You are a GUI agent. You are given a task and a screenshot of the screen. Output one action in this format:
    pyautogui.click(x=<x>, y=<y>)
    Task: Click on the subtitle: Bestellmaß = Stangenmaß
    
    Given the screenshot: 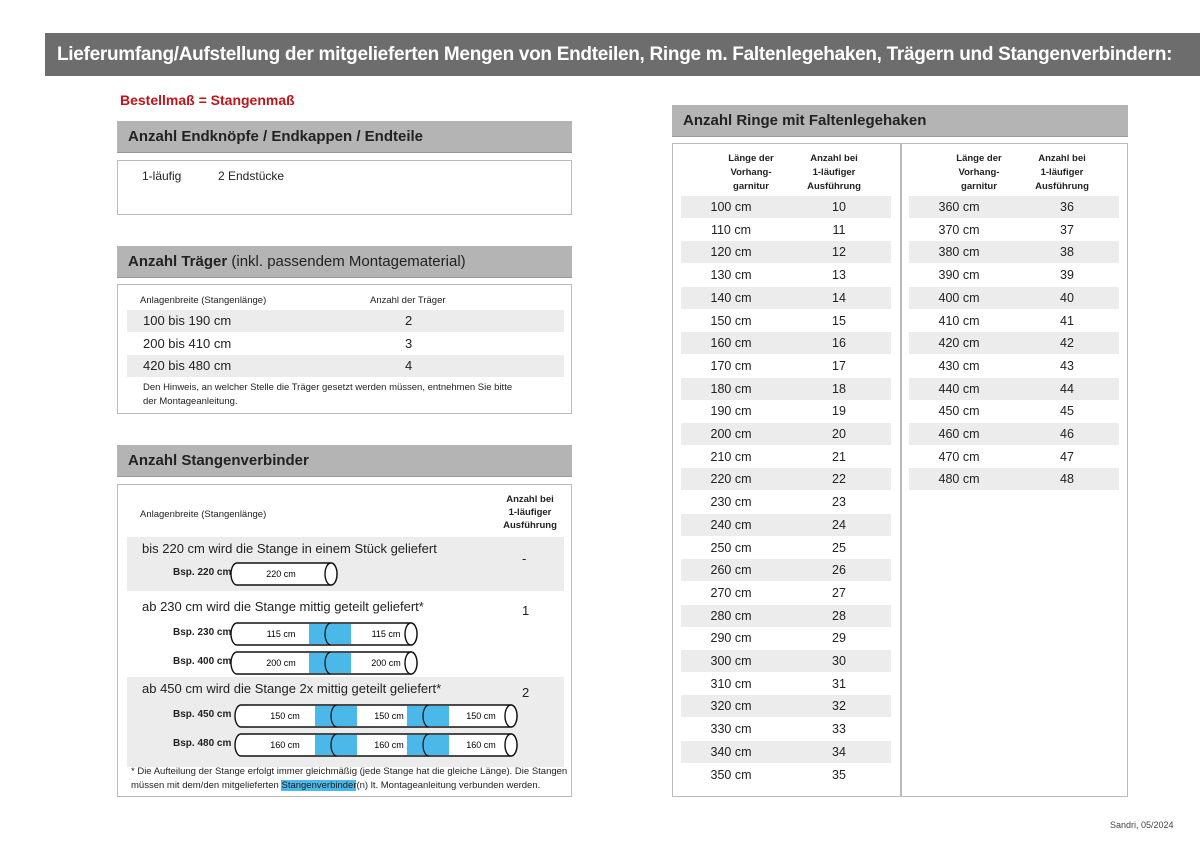 What is the action you would take?
    pyautogui.click(x=207, y=100)
    